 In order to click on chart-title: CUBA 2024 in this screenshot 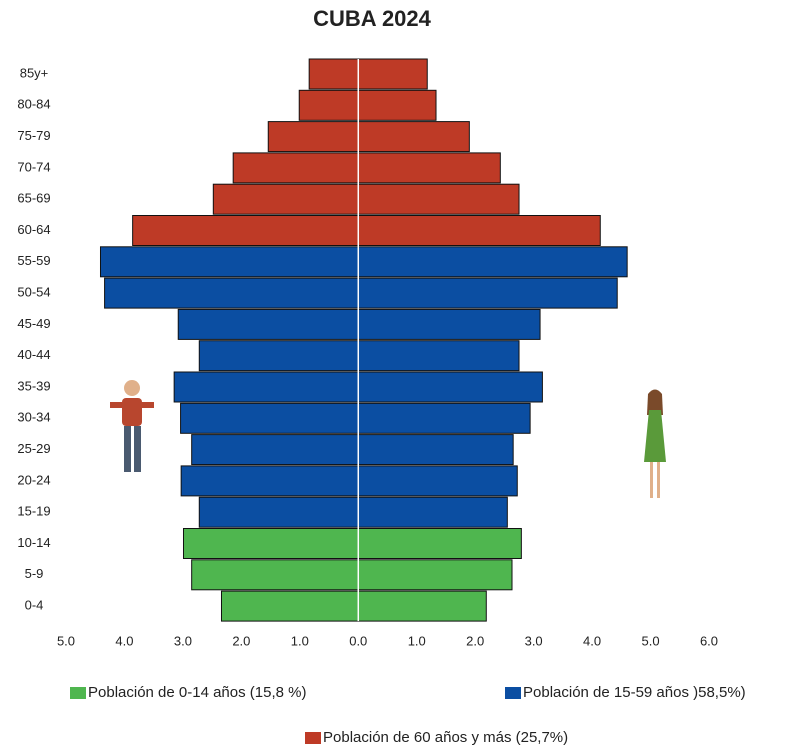, I will do `click(372, 18)`.